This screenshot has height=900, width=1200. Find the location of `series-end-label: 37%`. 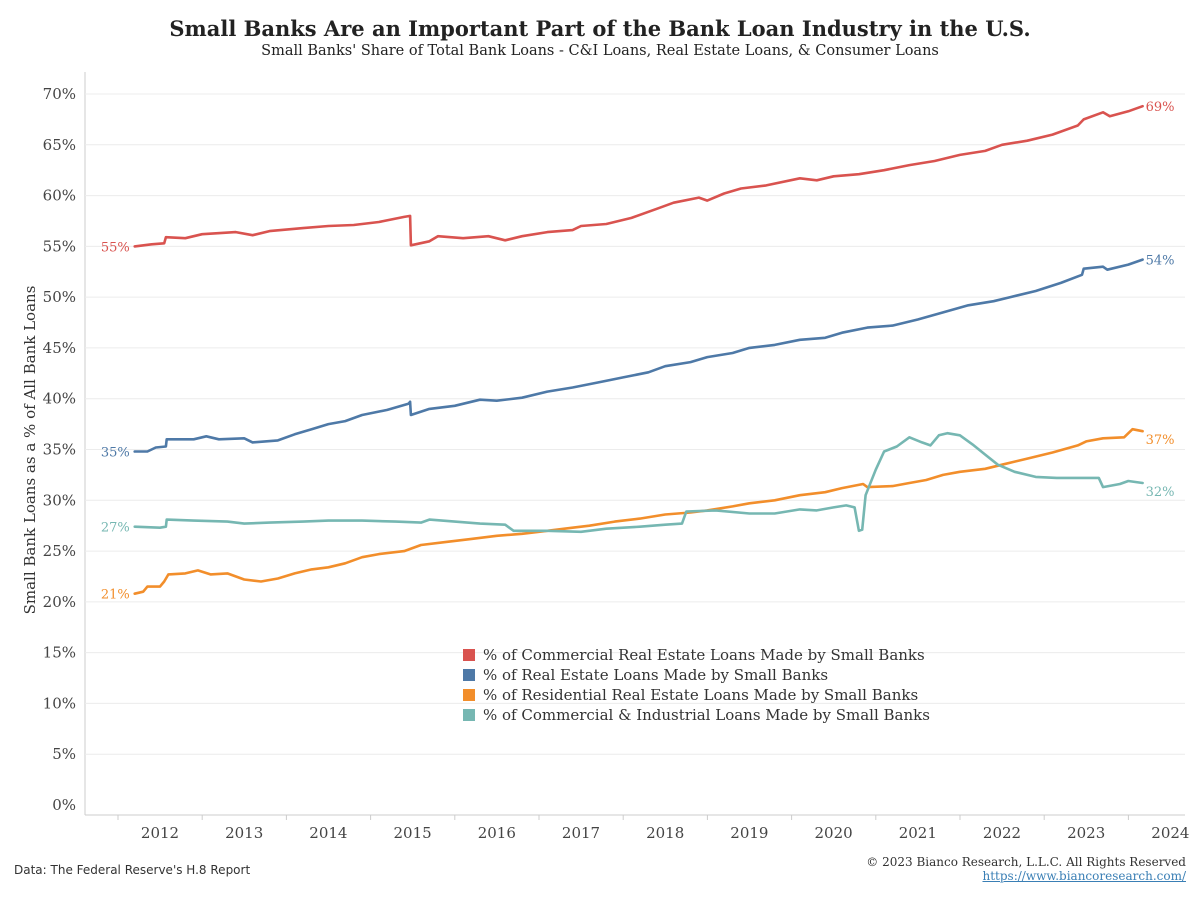

series-end-label: 37% is located at coordinates (1160, 440).